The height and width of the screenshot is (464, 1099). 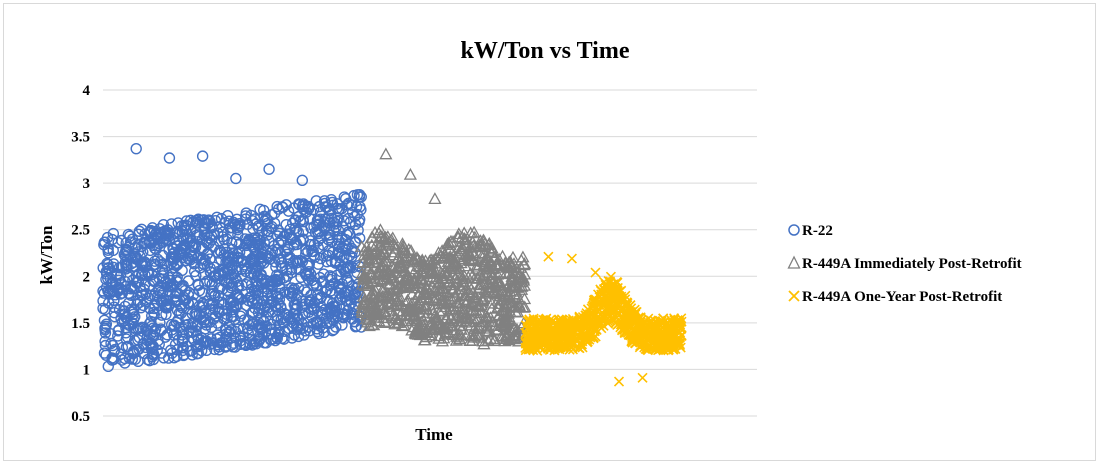 What do you see at coordinates (80, 417) in the screenshot?
I see `y-tick-label: 0.5` at bounding box center [80, 417].